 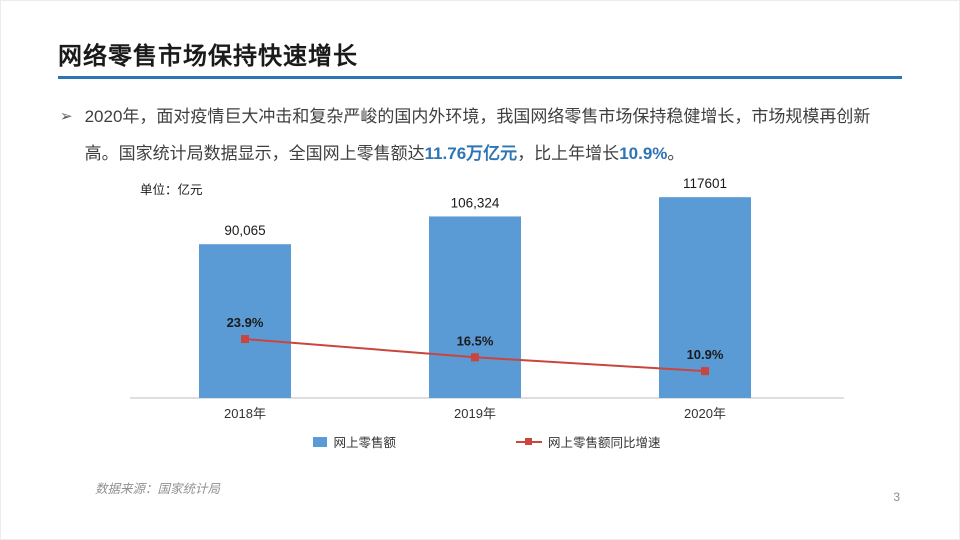 What do you see at coordinates (364, 443) in the screenshot?
I see `legend-label-bar: 网上零售额` at bounding box center [364, 443].